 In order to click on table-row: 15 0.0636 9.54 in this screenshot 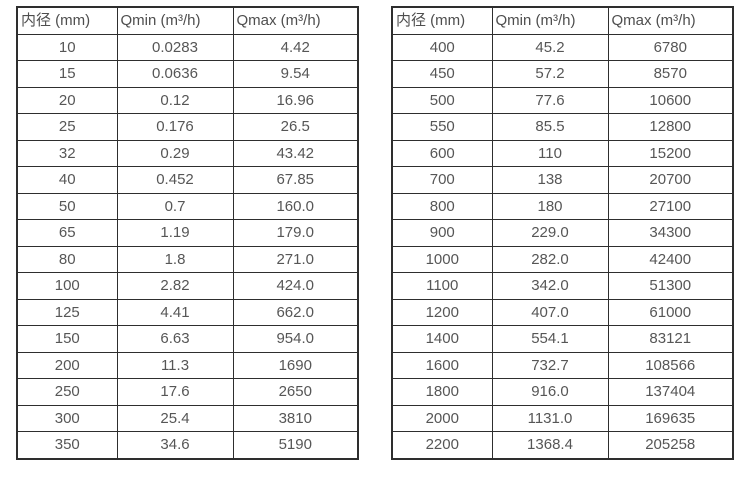, I will do `click(187, 74)`.